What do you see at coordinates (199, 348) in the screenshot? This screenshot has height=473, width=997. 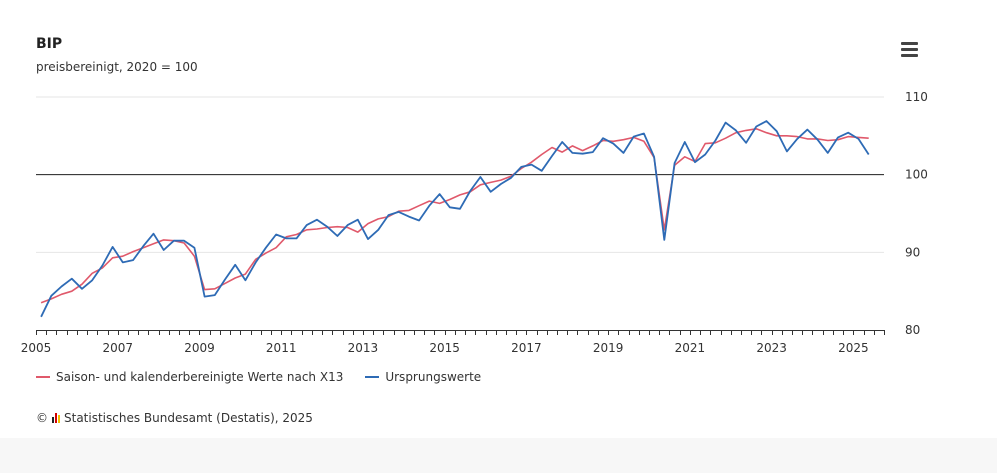 I see `x-tick-label: 2009` at bounding box center [199, 348].